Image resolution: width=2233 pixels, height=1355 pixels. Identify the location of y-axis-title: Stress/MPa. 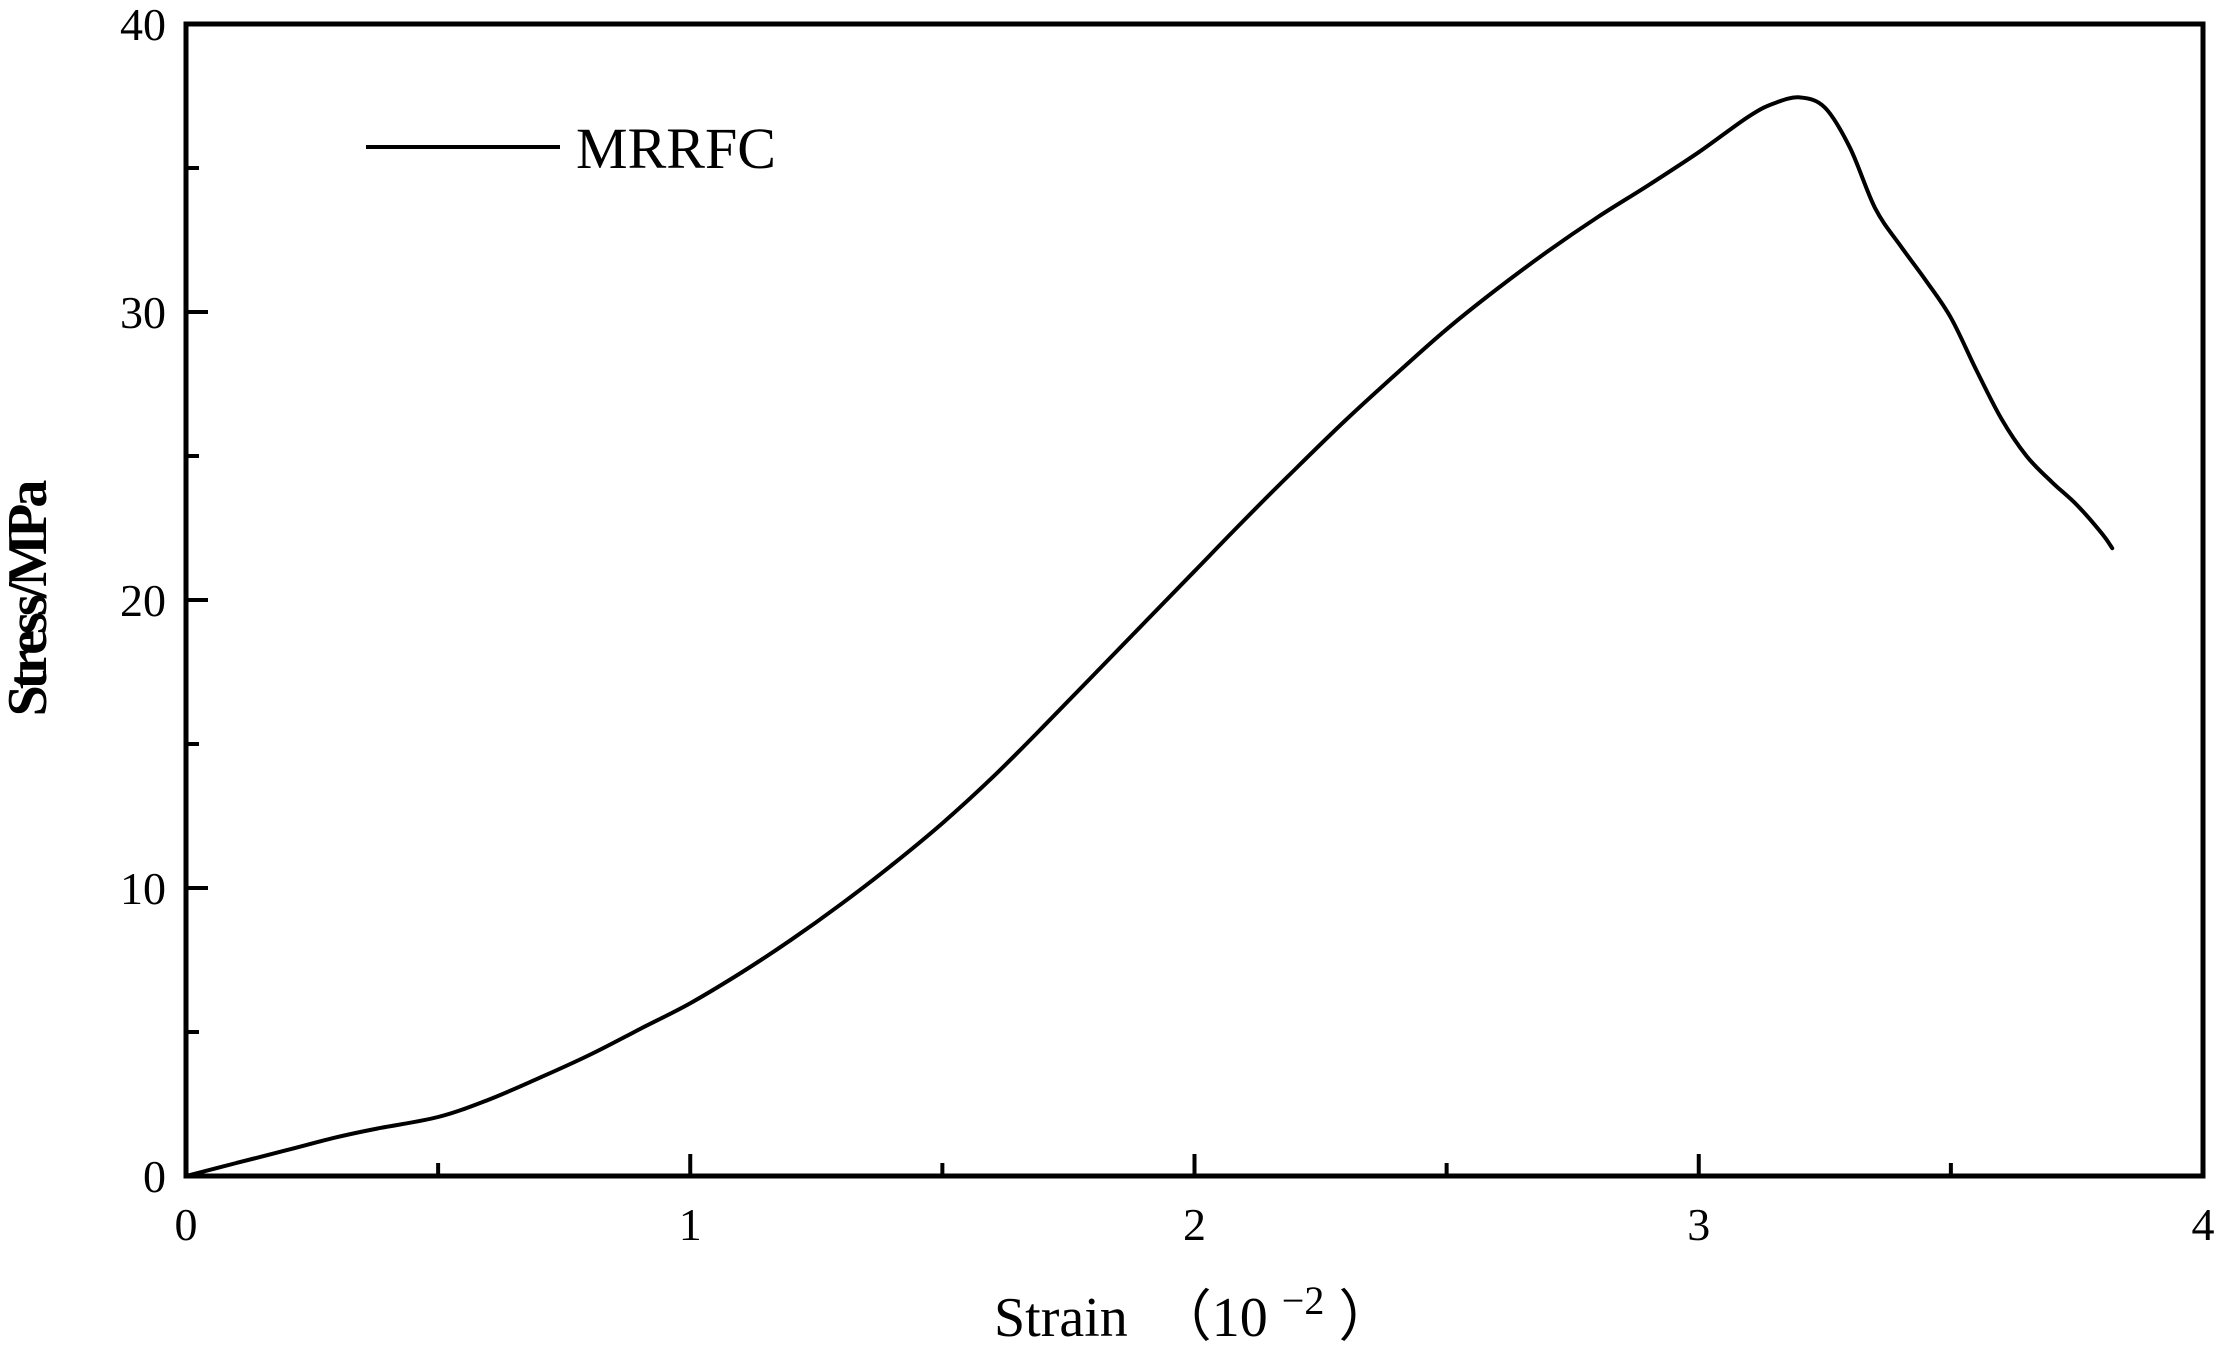
(29, 598).